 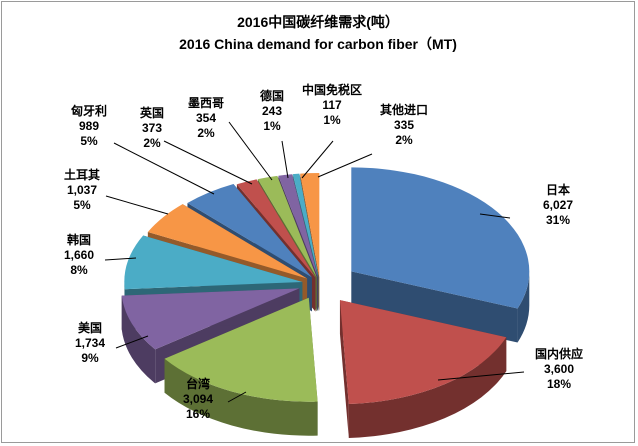 What do you see at coordinates (318, 44) in the screenshot?
I see `chart-subtitle: 2016 China demand for carbon fiber（MT)` at bounding box center [318, 44].